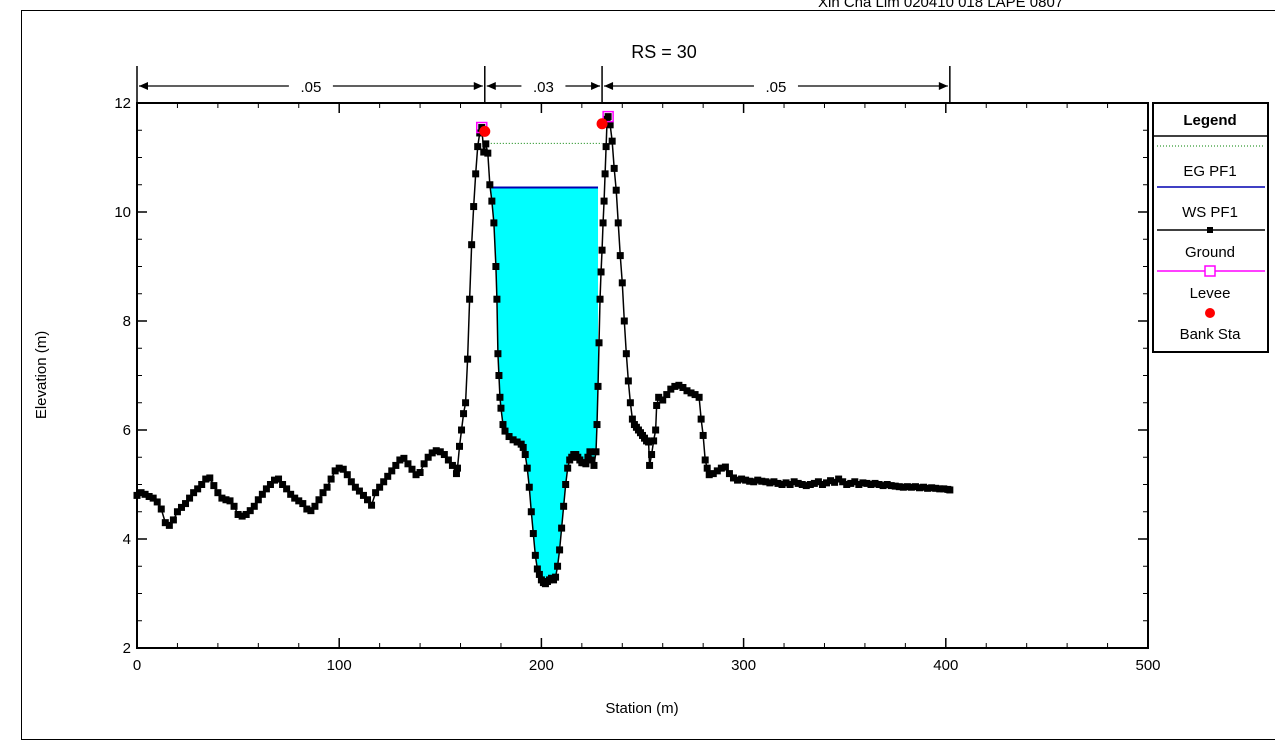 The image size is (1275, 740). I want to click on manning-arrow-right, so click(596, 86).